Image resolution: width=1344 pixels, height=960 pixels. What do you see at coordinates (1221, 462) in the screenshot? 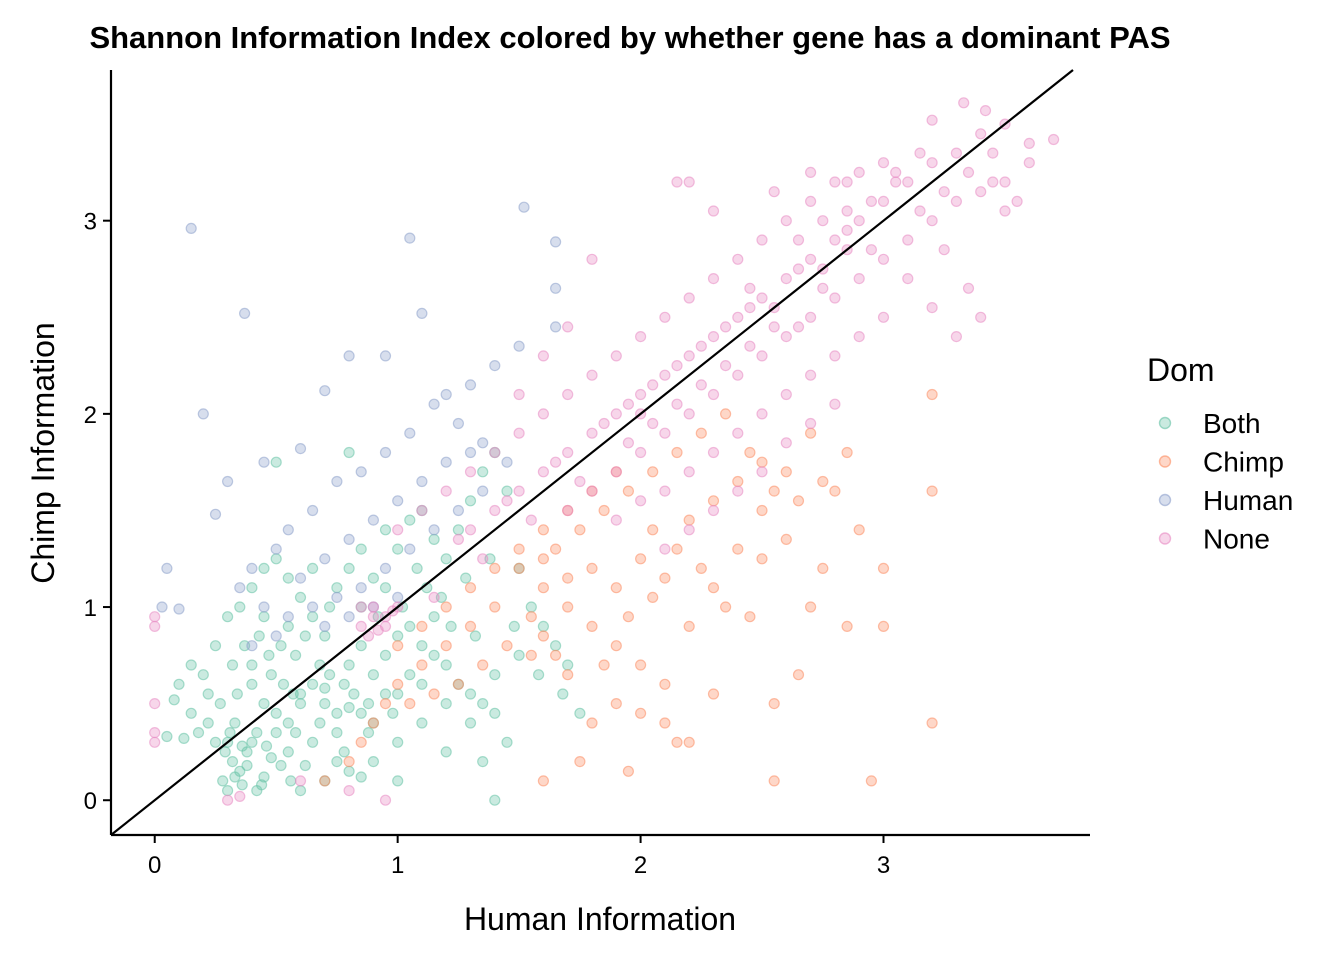
I see `legend-item-chimp: Chimp` at bounding box center [1221, 462].